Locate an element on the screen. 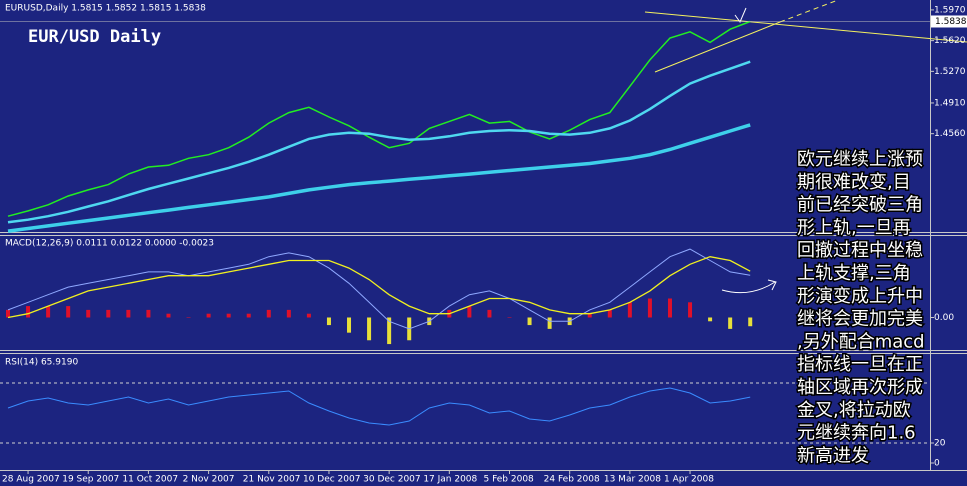  y-tick-label: 1.5620 is located at coordinates (950, 41).